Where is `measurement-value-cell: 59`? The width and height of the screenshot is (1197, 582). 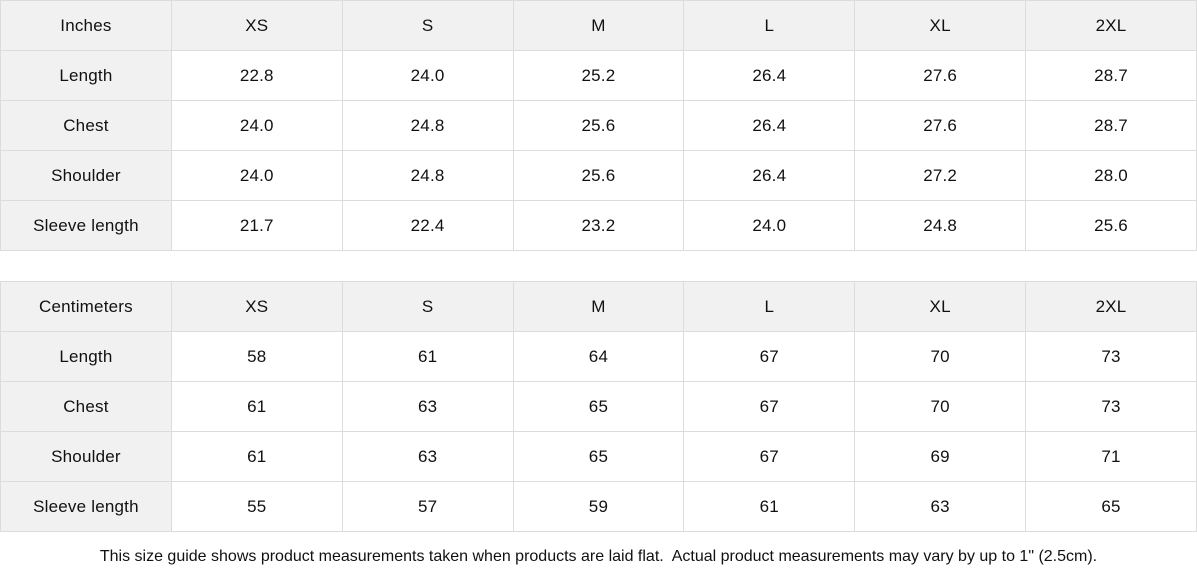
measurement-value-cell: 59 is located at coordinates (598, 506).